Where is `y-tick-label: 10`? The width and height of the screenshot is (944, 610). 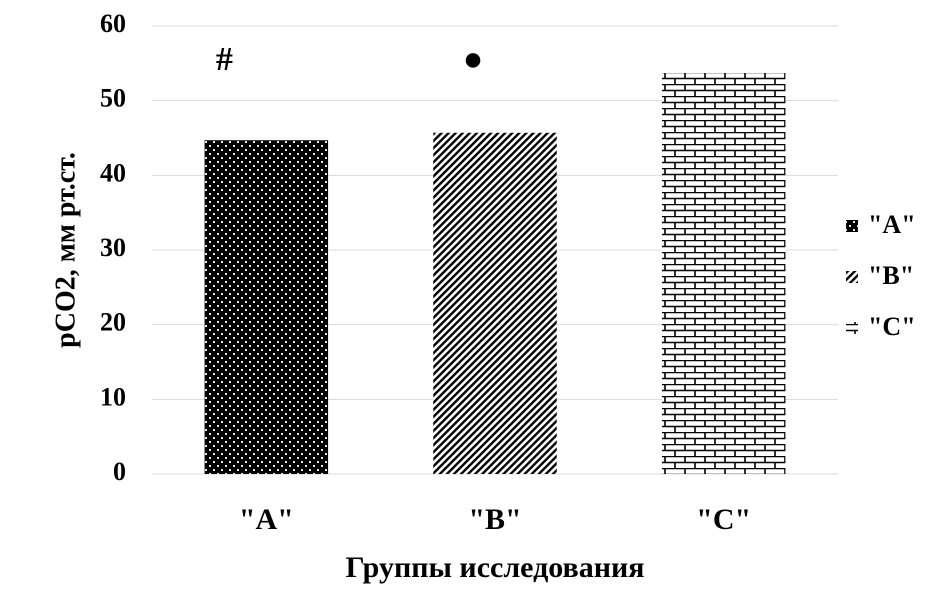
y-tick-label: 10 is located at coordinates (113, 396).